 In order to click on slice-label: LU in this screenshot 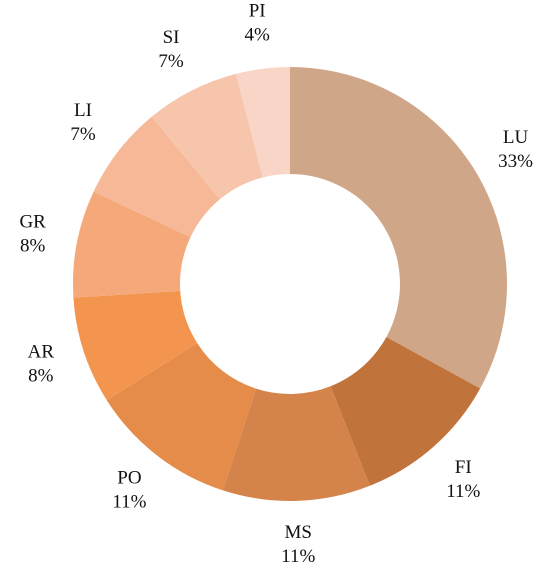, I will do `click(516, 137)`.